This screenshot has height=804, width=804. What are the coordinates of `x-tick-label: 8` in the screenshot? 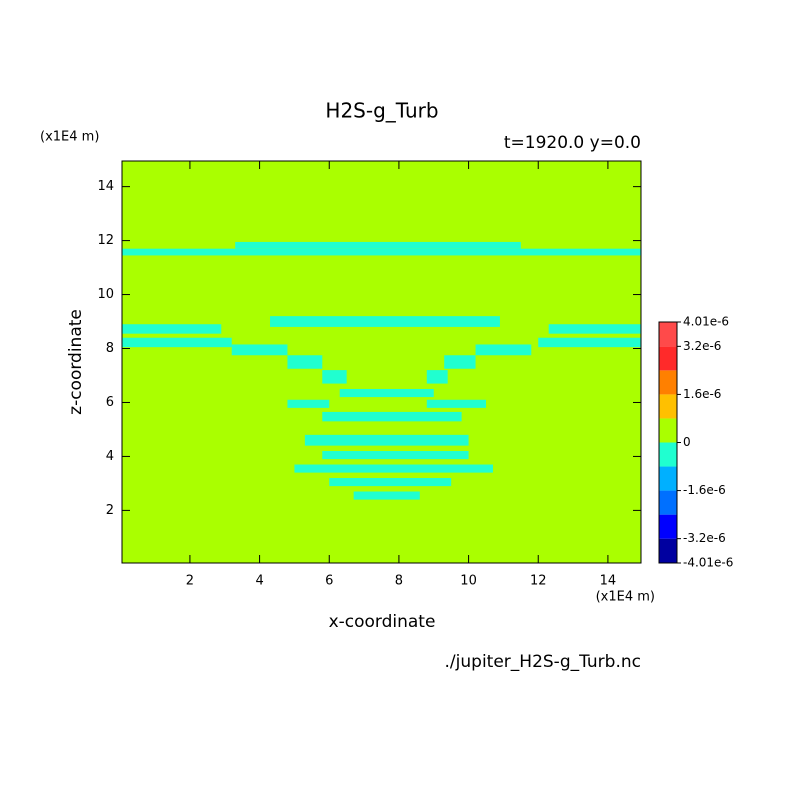 It's located at (399, 581).